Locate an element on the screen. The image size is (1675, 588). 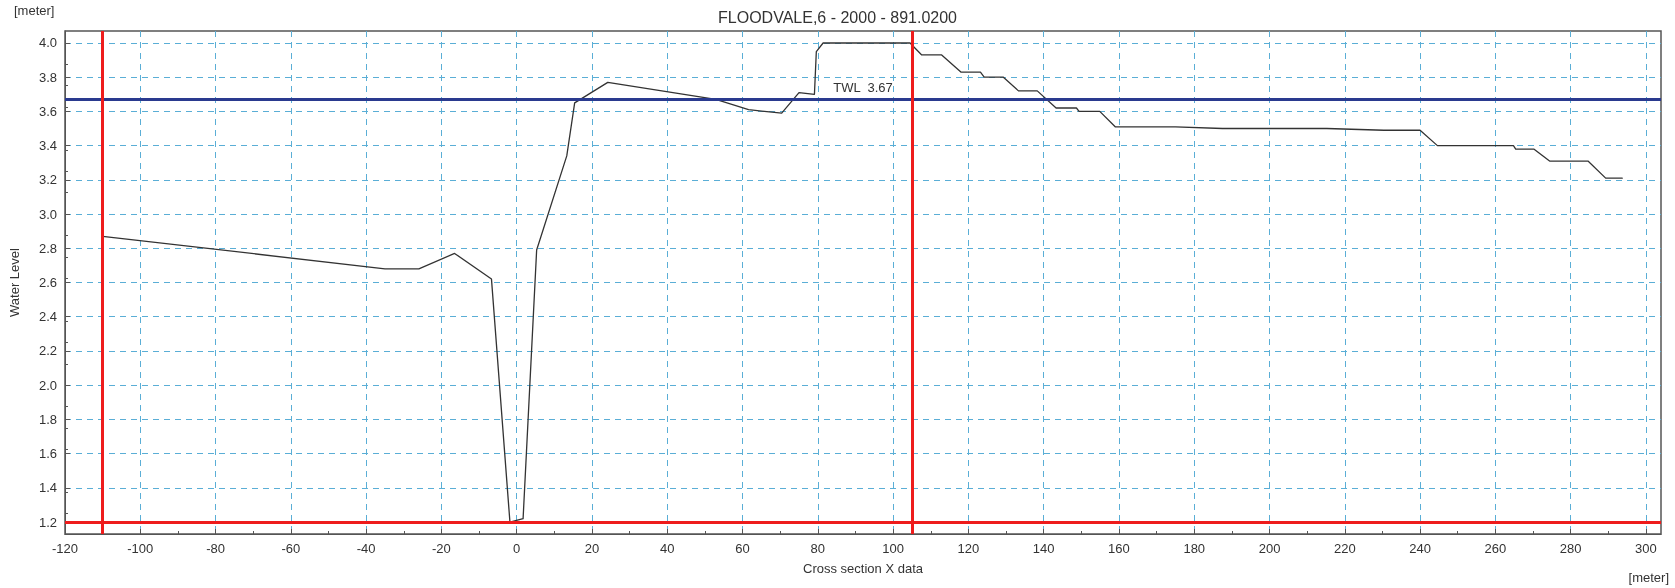
x-tick-label: 240 is located at coordinates (1420, 548).